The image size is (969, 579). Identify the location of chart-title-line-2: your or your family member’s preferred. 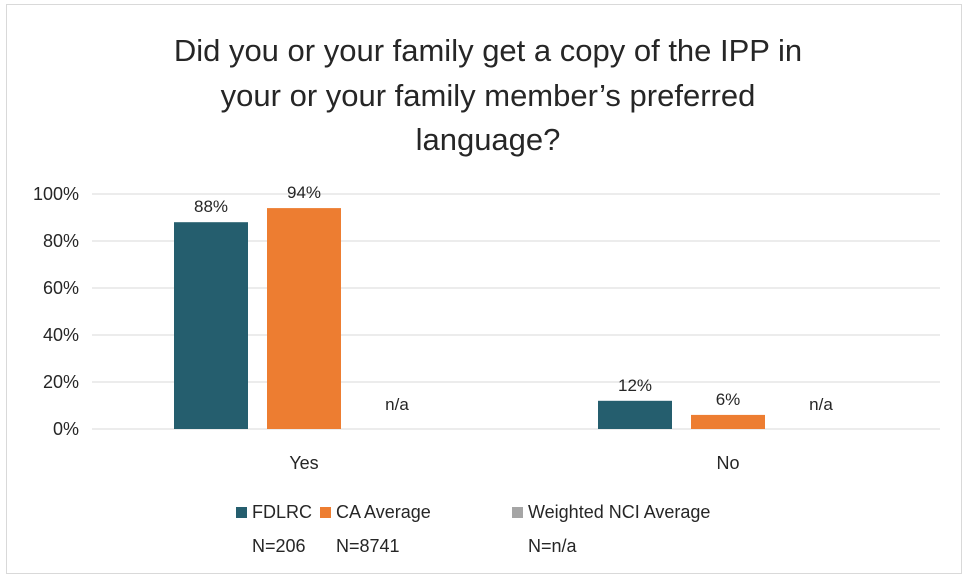
(488, 95).